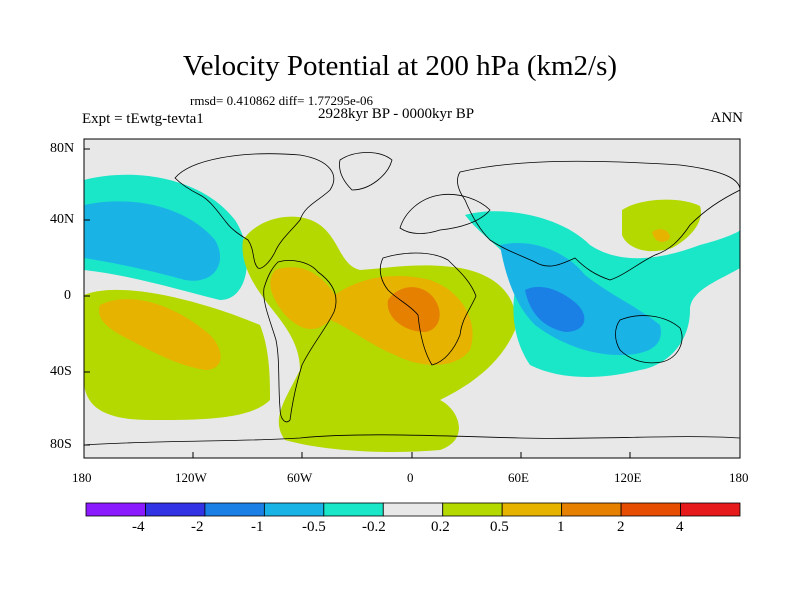  I want to click on colorbar-label-3: -1, so click(257, 527).